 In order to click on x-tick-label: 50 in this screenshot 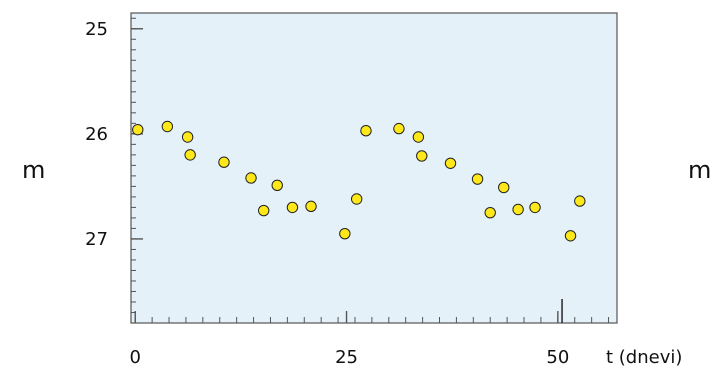, I will do `click(557, 357)`.